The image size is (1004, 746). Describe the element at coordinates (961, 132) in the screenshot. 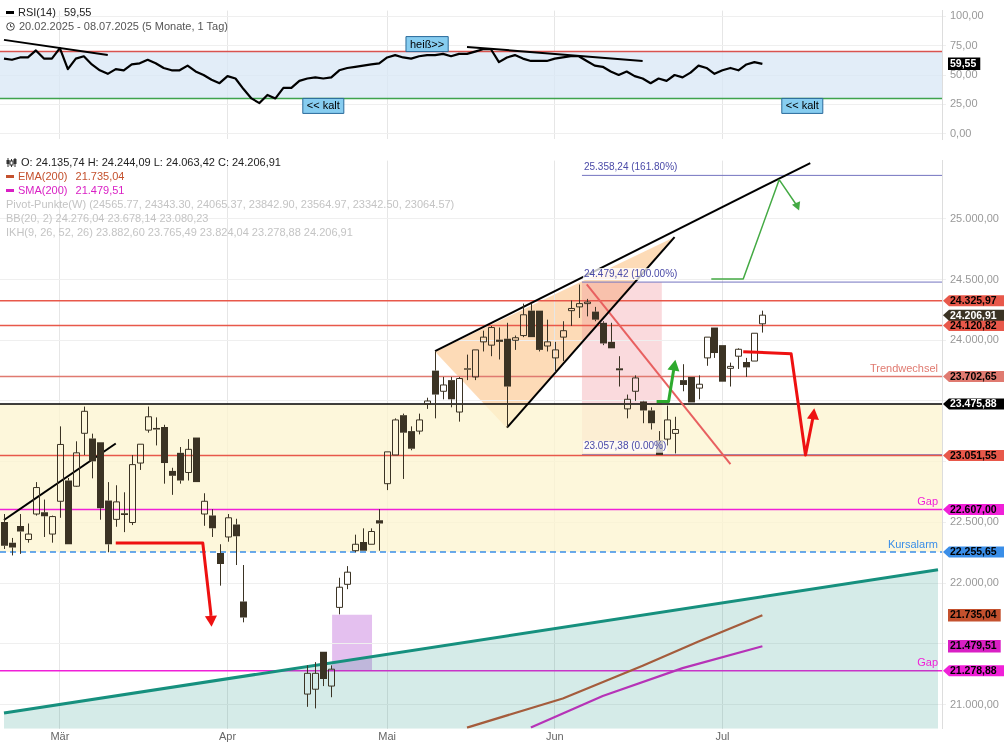

I see `y-tick-label: 0,00` at that location.